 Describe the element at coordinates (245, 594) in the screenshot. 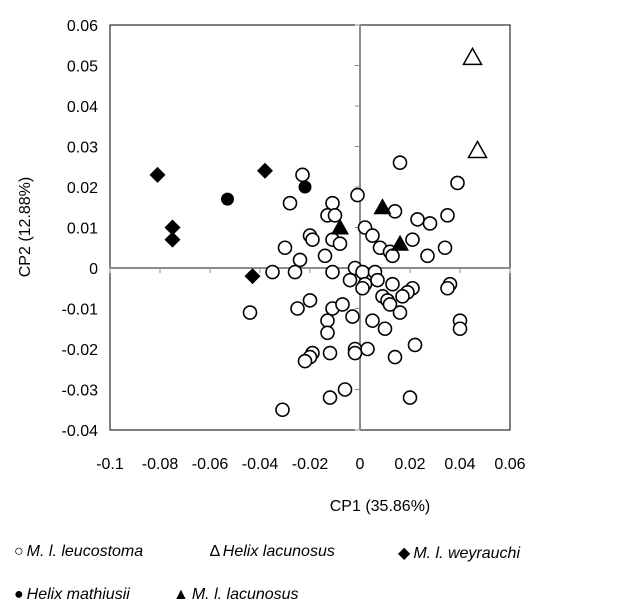

I see `legend-label: M. l. lacunosus` at that location.